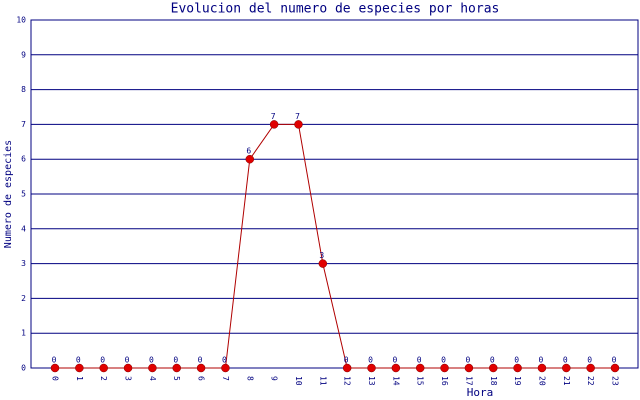 Image resolution: width=640 pixels, height=400 pixels. I want to click on x-axis-label: Hora, so click(480, 392).